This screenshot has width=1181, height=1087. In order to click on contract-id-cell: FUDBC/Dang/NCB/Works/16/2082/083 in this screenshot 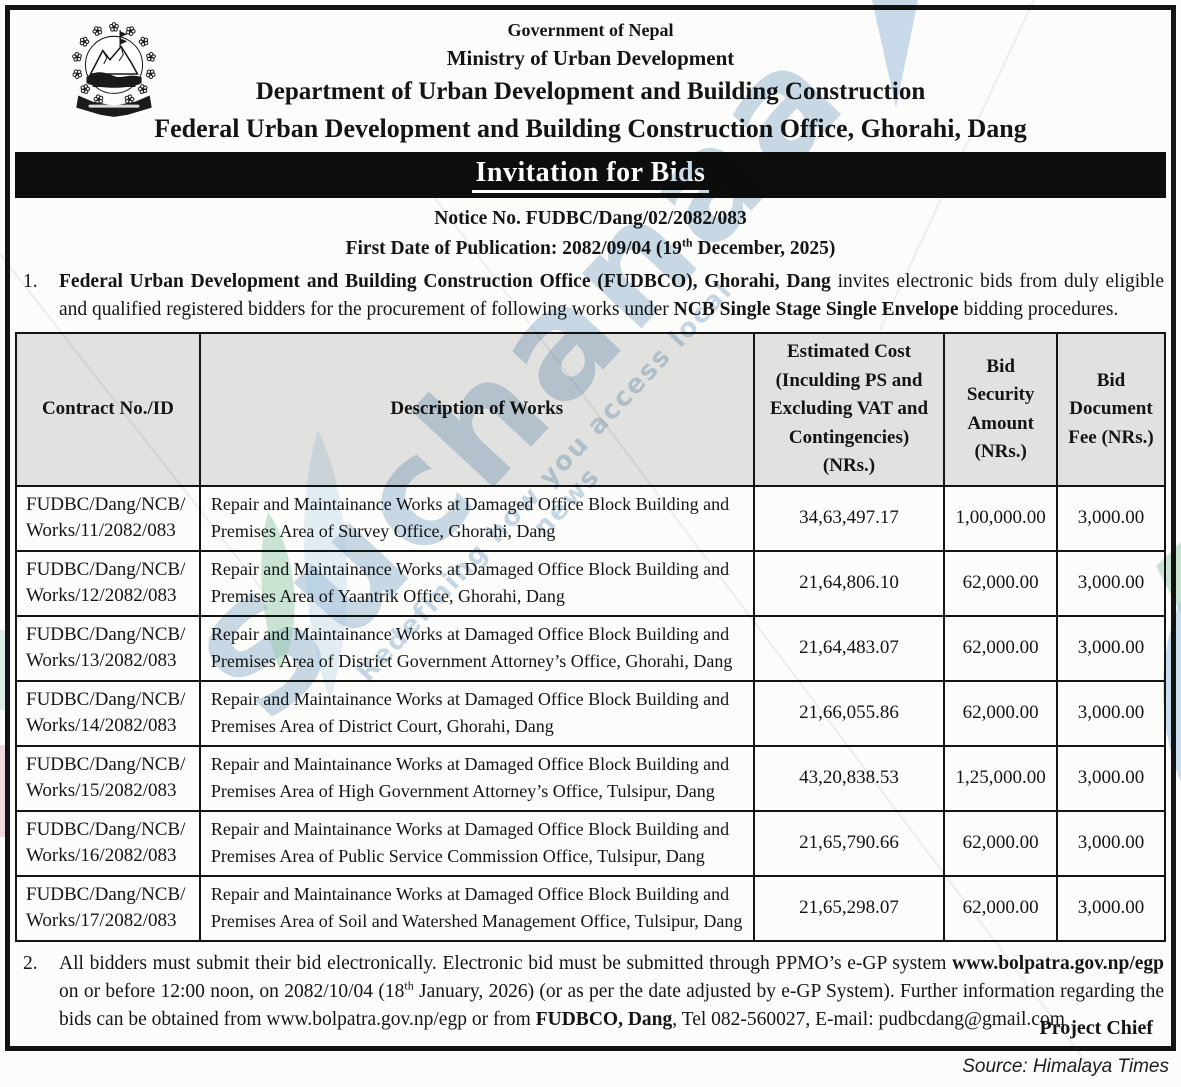, I will do `click(108, 843)`.